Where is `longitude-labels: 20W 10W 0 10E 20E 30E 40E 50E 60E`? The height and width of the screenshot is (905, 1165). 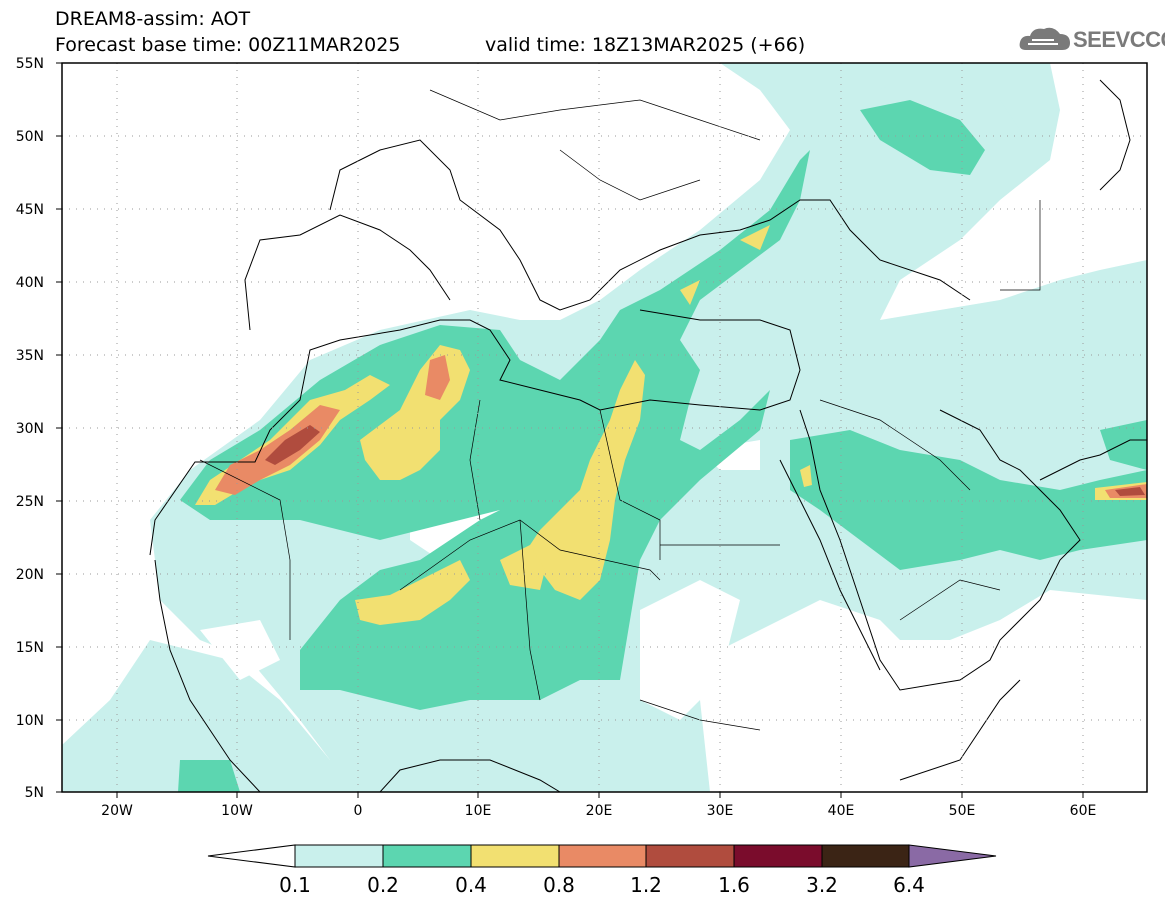 longitude-labels: 20W 10W 0 10E 20E 30E 40E 50E 60E is located at coordinates (598, 811).